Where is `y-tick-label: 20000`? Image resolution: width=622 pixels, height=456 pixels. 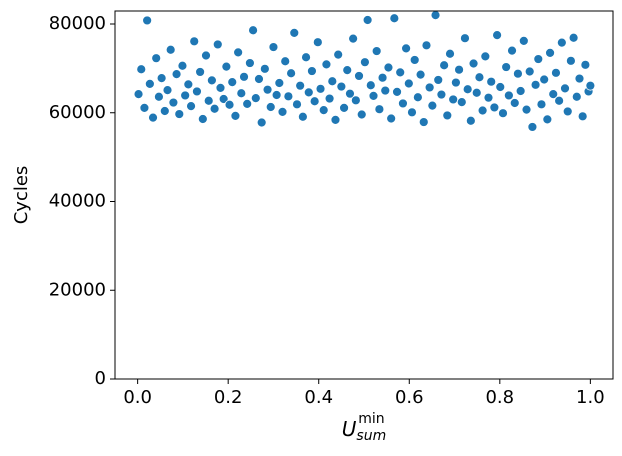
y-tick-label: 20000 is located at coordinates (77, 289).